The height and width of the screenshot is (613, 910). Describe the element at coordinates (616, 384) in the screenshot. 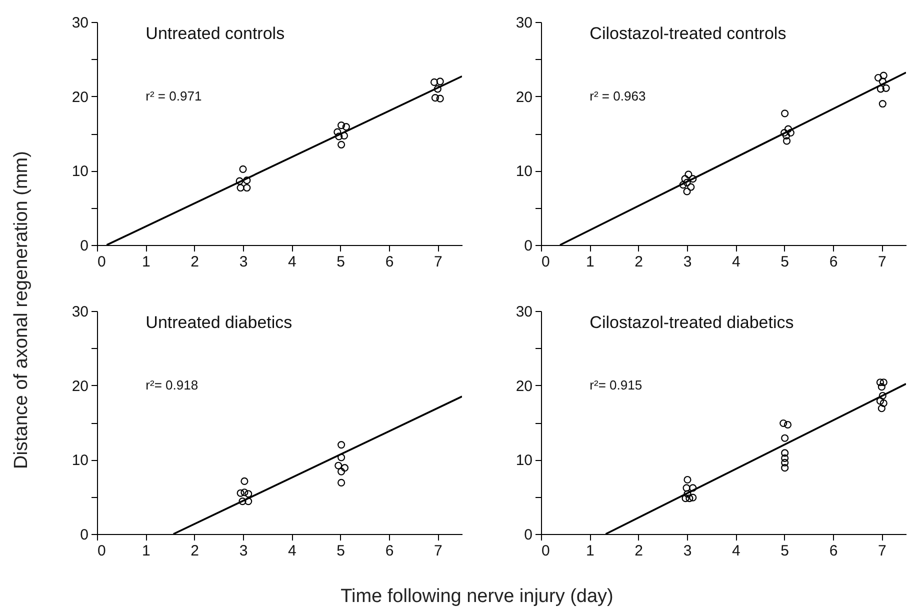

I see `annotation: r²= 0.915` at that location.